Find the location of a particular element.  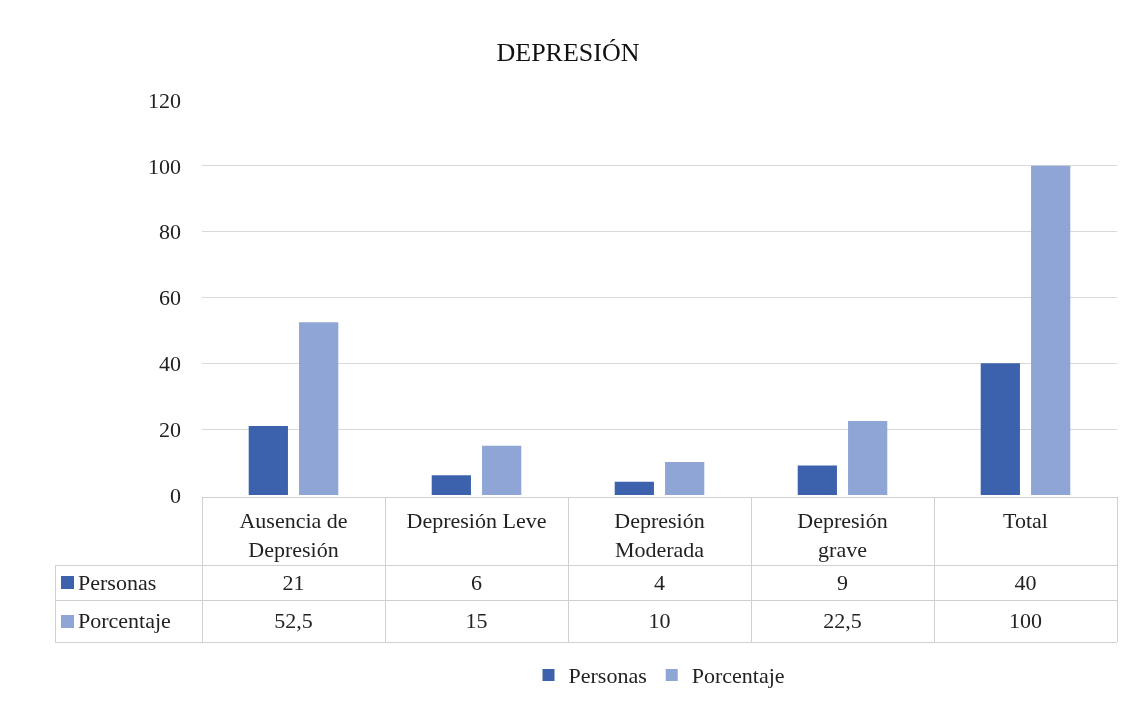

data-label: 21 is located at coordinates (293, 582).